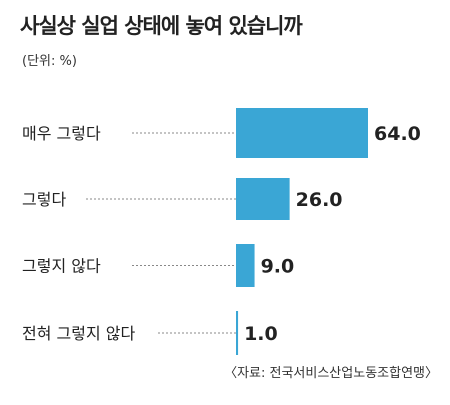 The image size is (450, 405). What do you see at coordinates (49, 61) in the screenshot?
I see `unit-label: (단위: %)` at bounding box center [49, 61].